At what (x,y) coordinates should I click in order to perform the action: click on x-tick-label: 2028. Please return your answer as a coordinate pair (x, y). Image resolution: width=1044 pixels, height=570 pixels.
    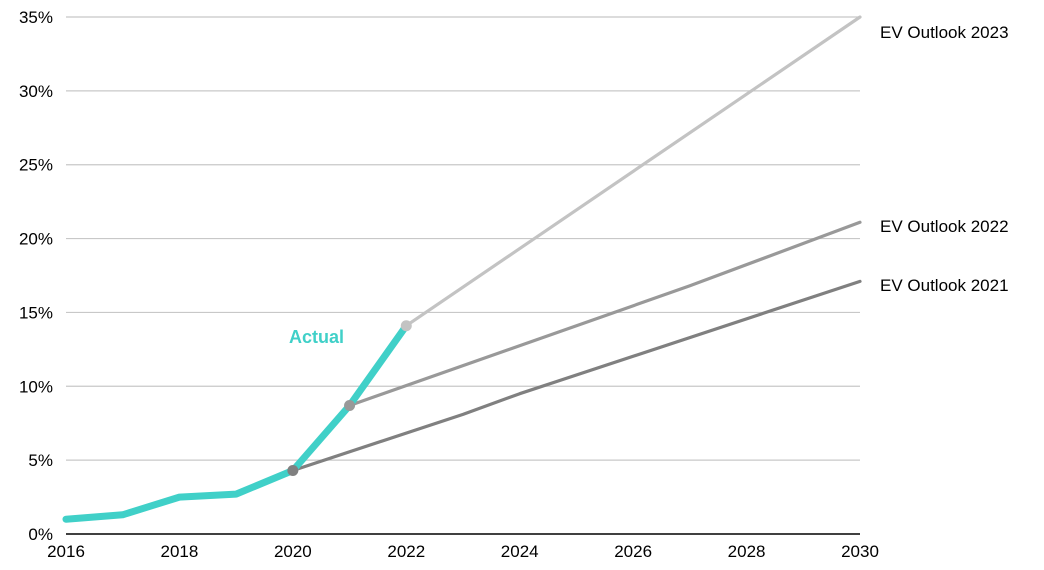
    Looking at the image, I should click on (747, 551).